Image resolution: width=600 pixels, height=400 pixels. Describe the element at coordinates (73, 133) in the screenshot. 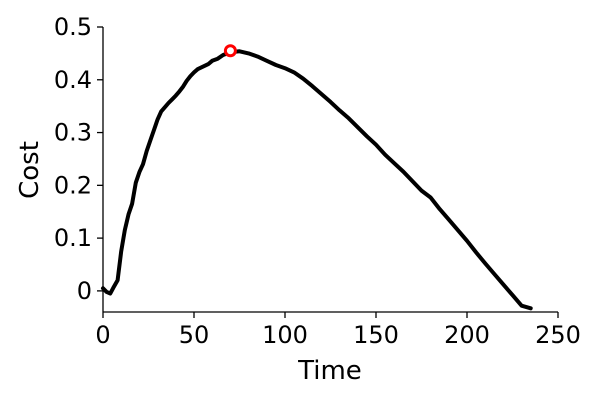

I see `y-tick-label: 0.3` at that location.